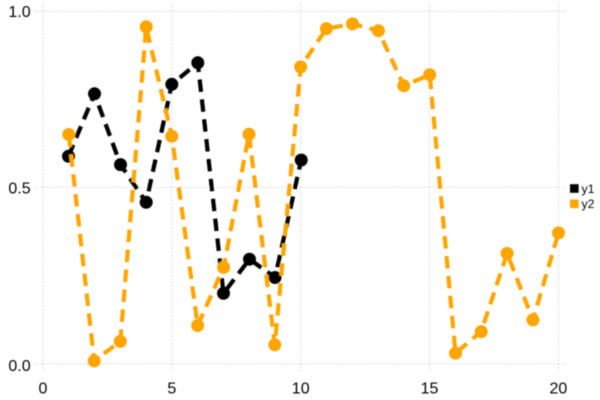 Image resolution: width=600 pixels, height=400 pixels. I want to click on svg-text: 15, so click(430, 388).